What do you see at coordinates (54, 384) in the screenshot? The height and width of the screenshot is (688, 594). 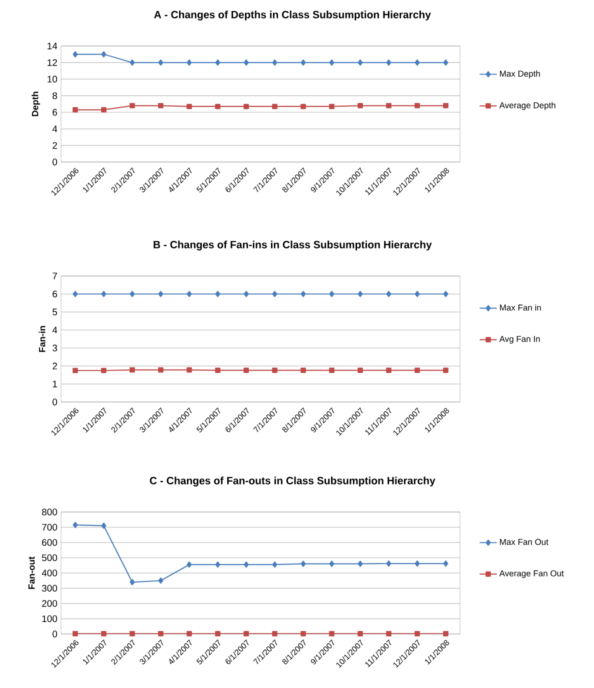 I see `y-tick-label: 1` at bounding box center [54, 384].